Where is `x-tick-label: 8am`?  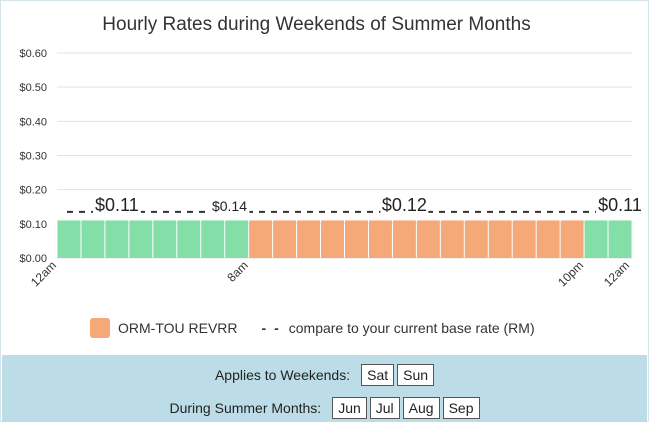 x-tick-label: 8am is located at coordinates (237, 271).